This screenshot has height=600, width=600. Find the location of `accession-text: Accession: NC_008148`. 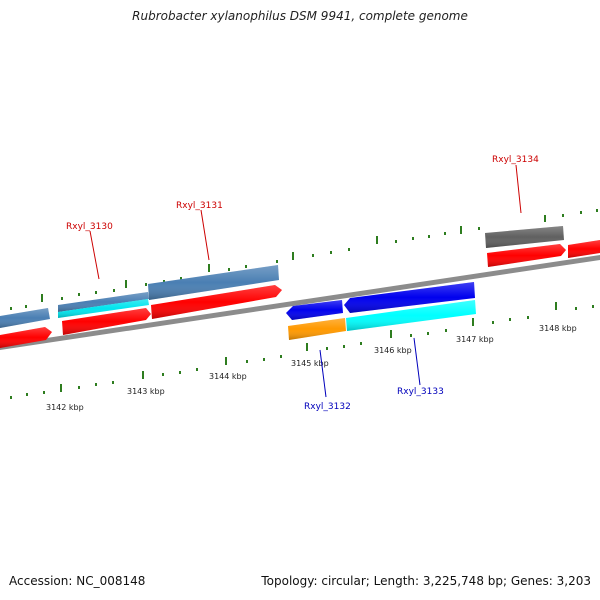

accession-text: Accession: NC_008148 is located at coordinates (77, 581).